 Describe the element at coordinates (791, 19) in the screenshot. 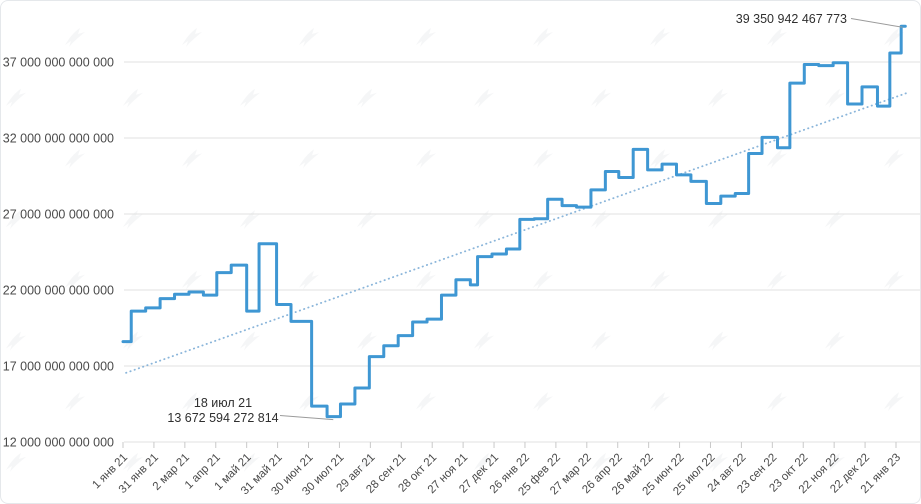

I see `annotation-max-value: 39 350 942 467 773` at that location.